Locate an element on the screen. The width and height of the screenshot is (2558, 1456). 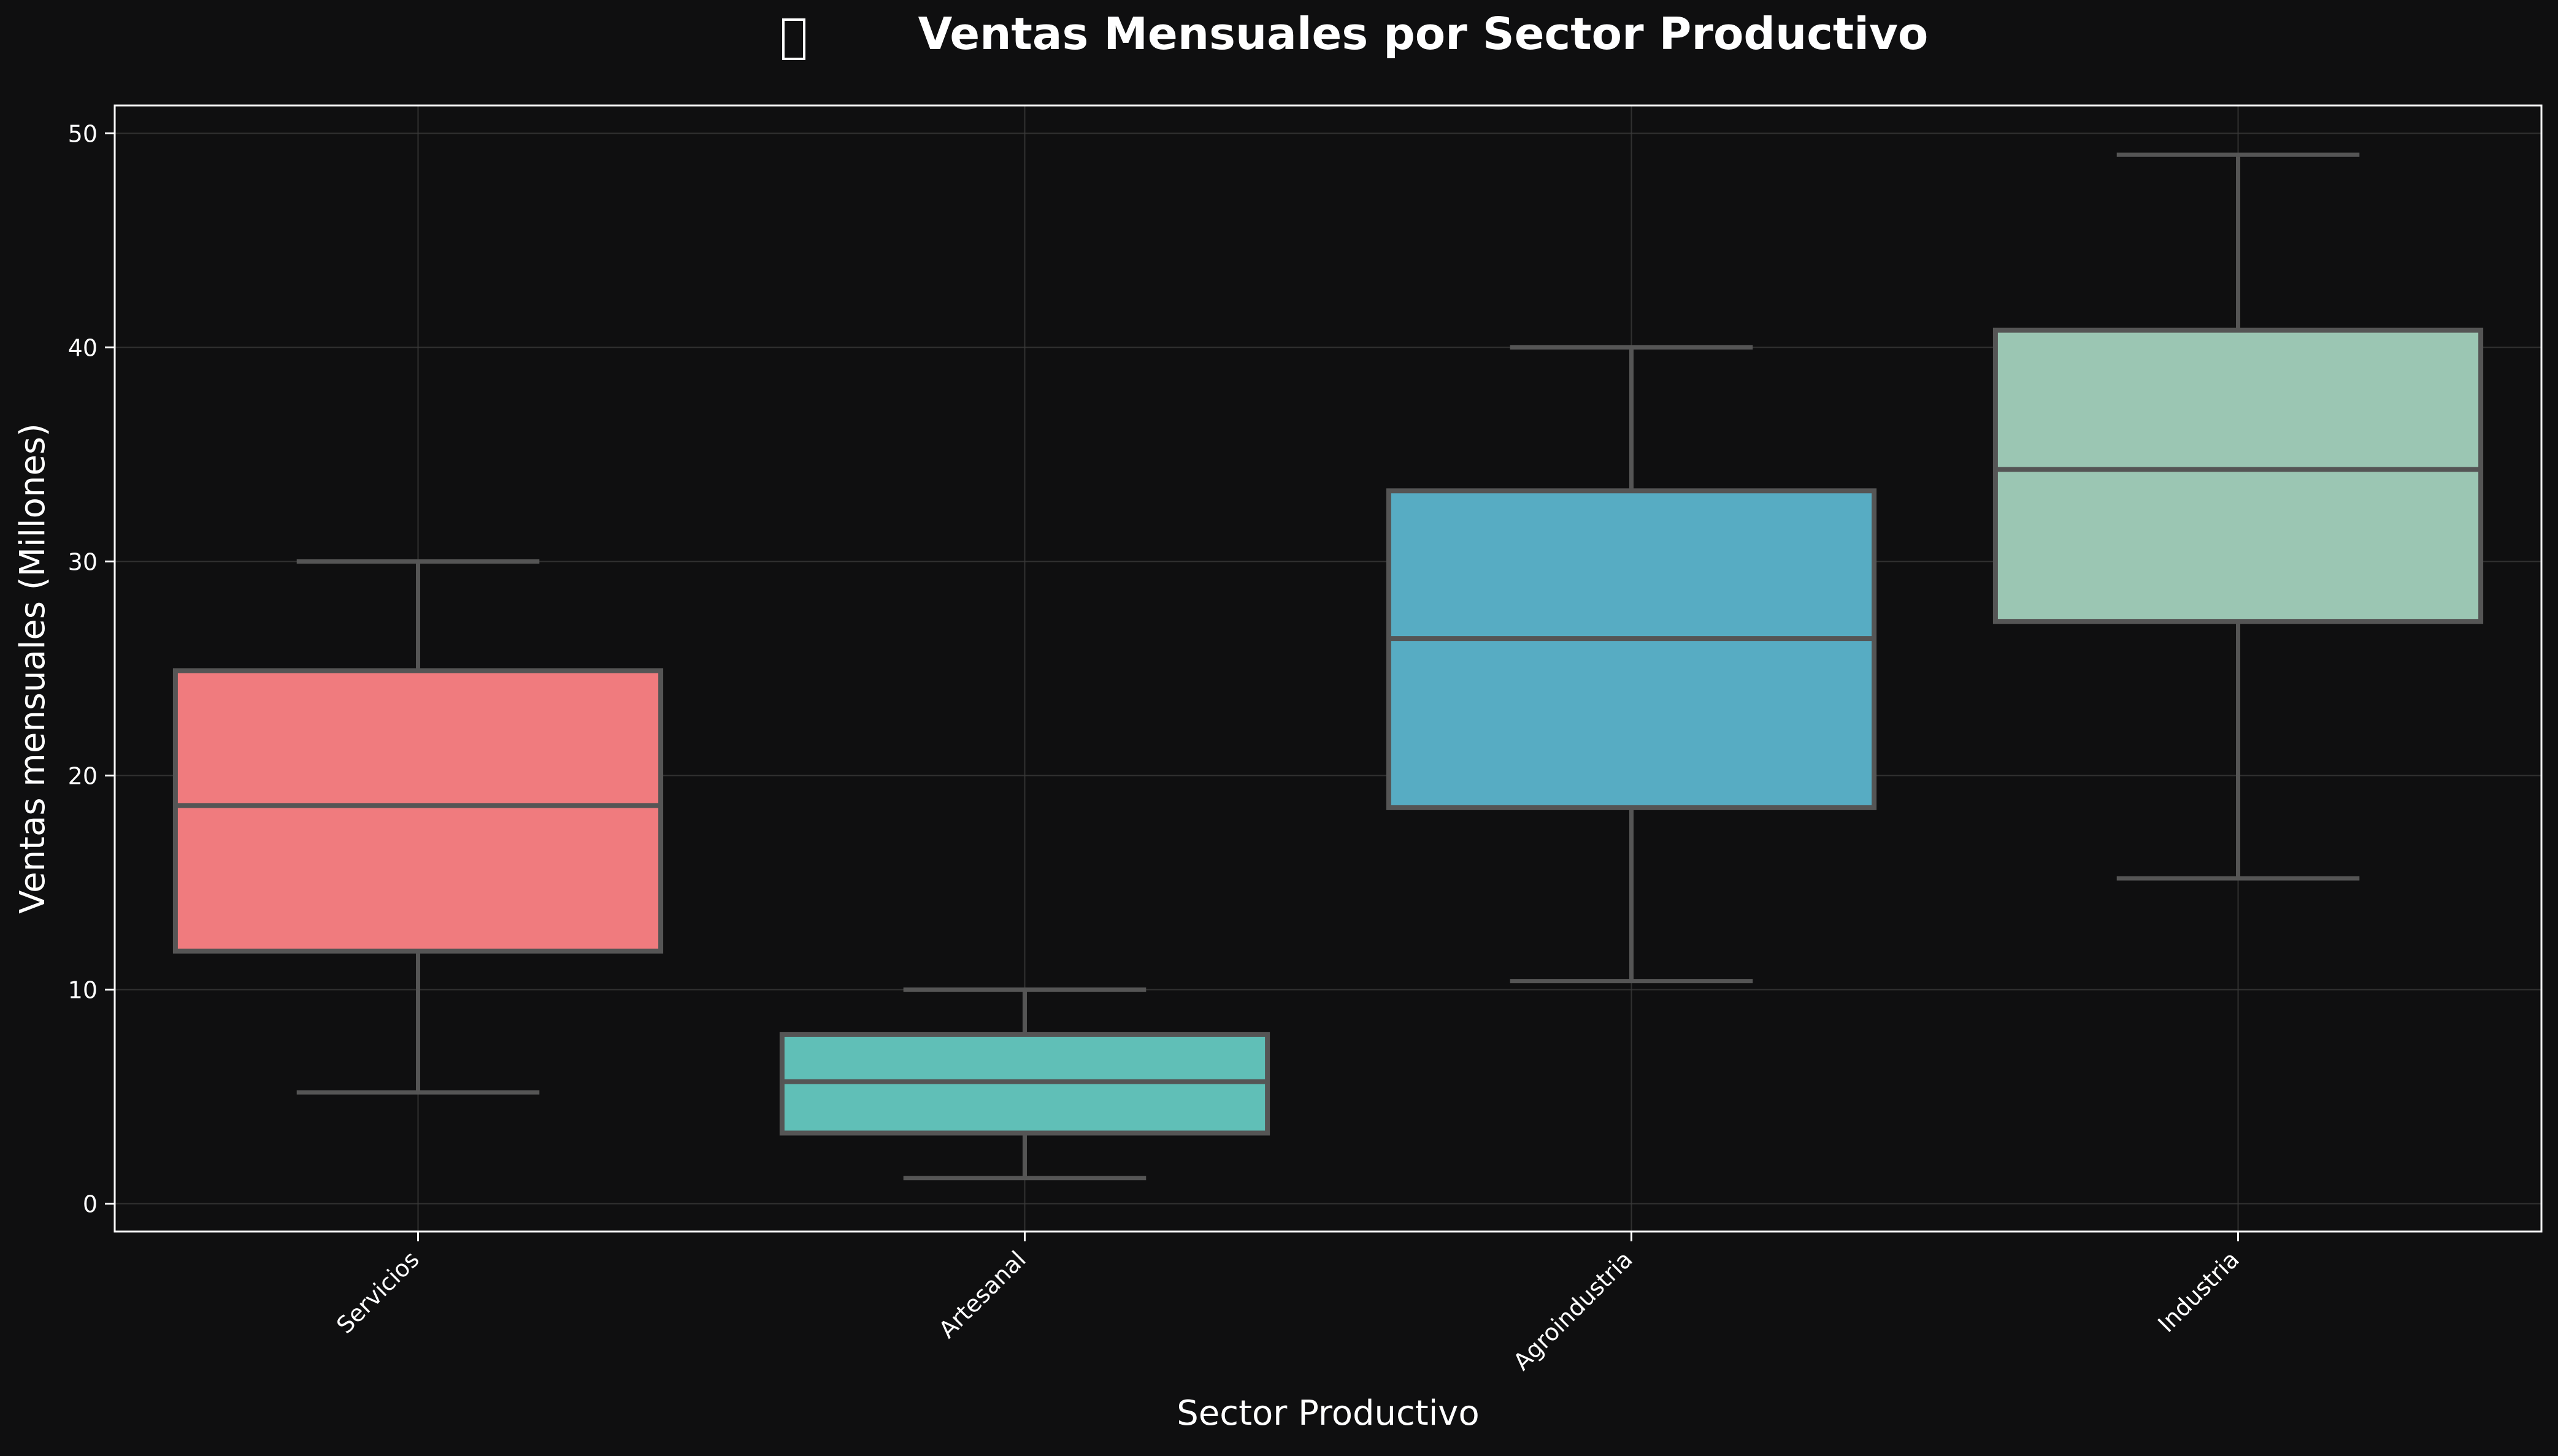
chart-title-group: Ventas Mensuales por Sector Productivo is located at coordinates (1355, 34).